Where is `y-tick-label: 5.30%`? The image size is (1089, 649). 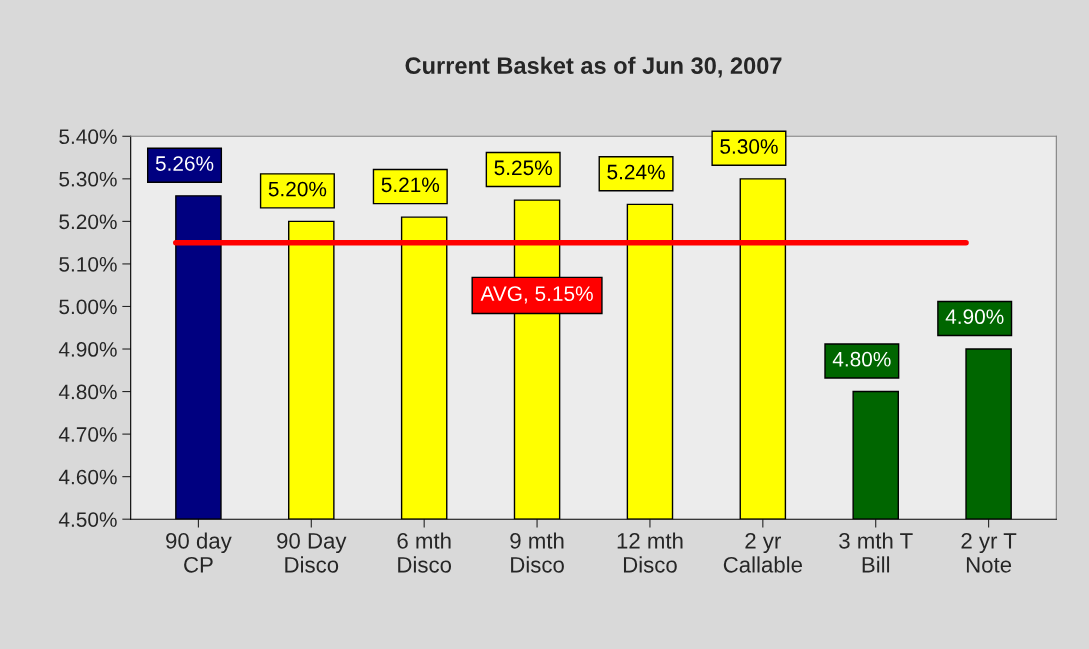 y-tick-label: 5.30% is located at coordinates (88, 179).